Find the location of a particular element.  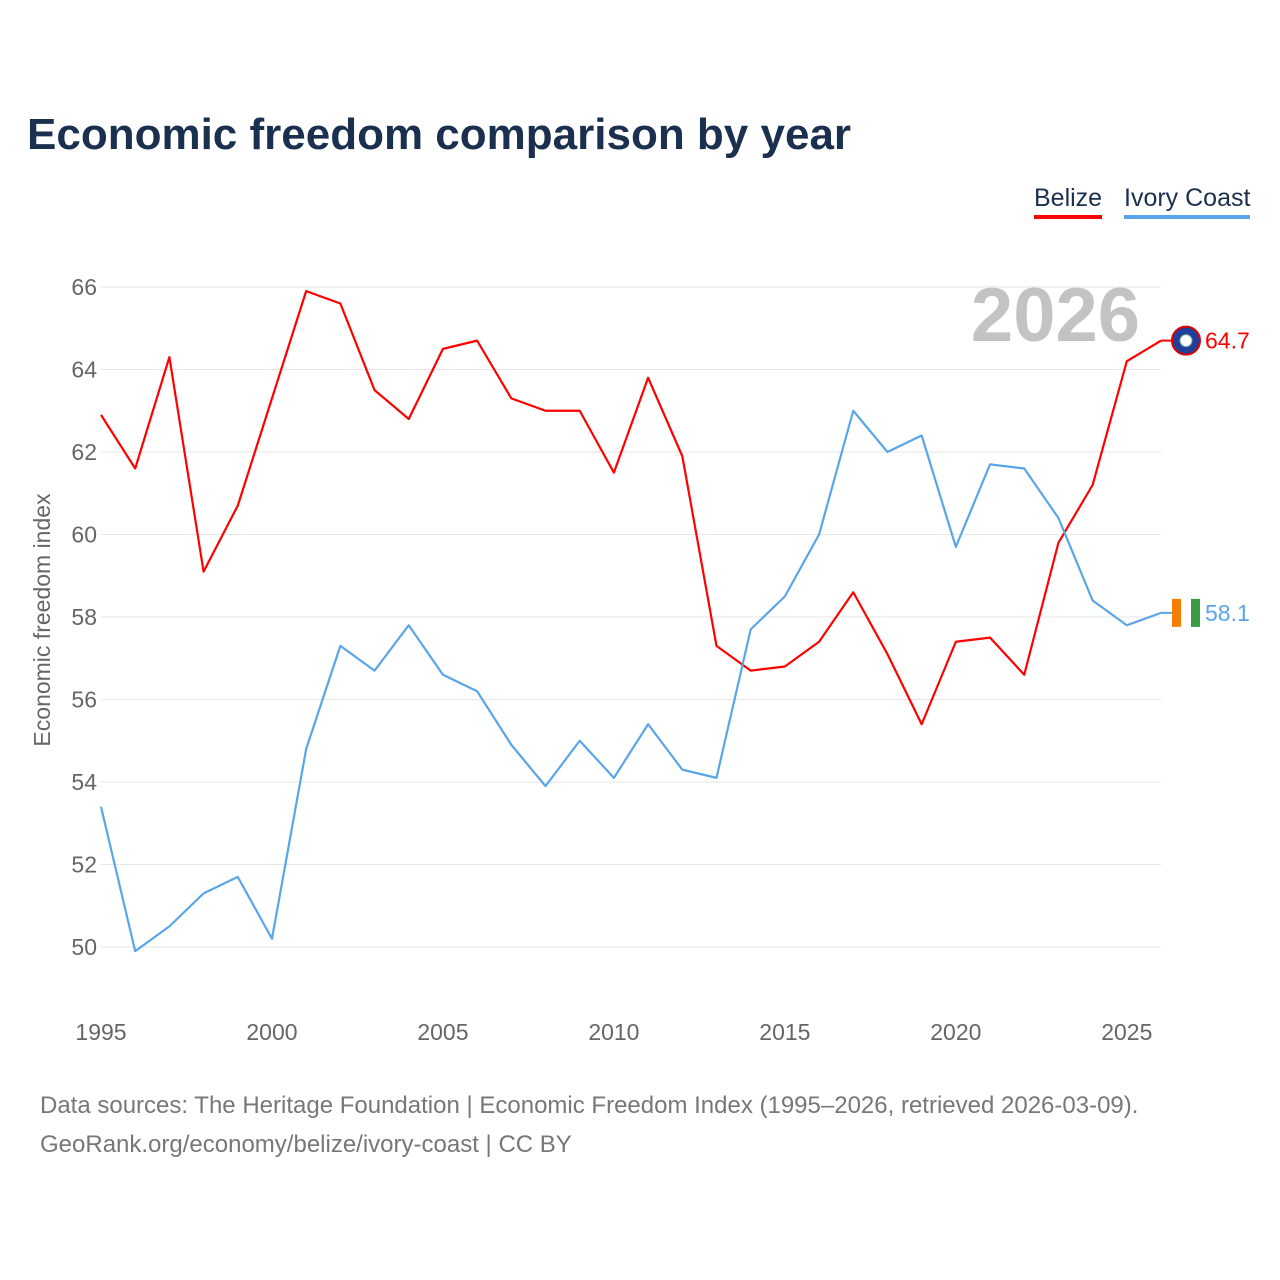

y-tick-label: 52 is located at coordinates (84, 865).